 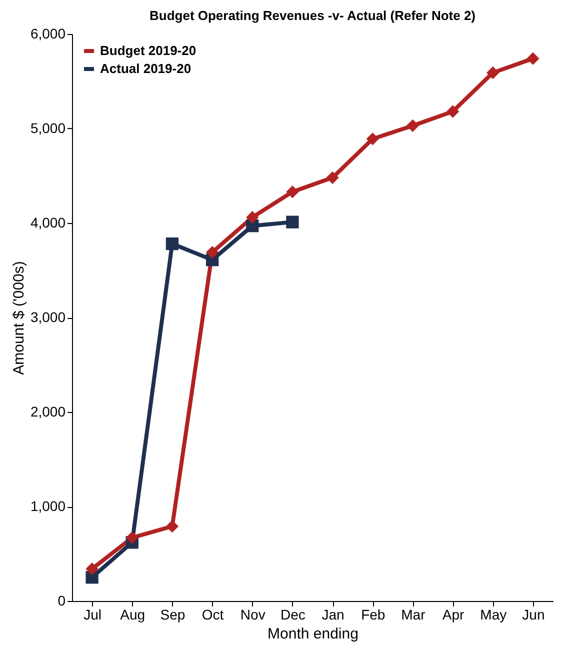 What do you see at coordinates (413, 614) in the screenshot?
I see `x-tick-label: Mar` at bounding box center [413, 614].